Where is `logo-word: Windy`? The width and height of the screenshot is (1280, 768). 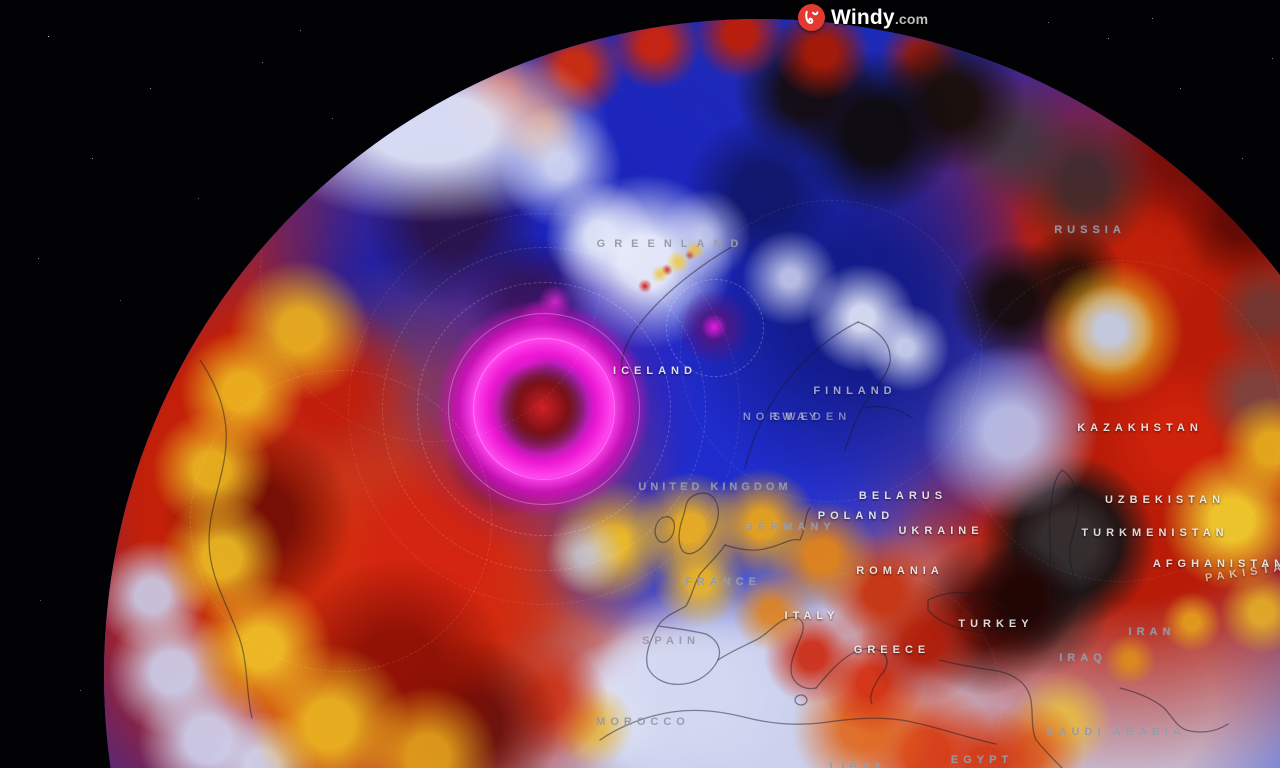
logo-word: Windy is located at coordinates (863, 17).